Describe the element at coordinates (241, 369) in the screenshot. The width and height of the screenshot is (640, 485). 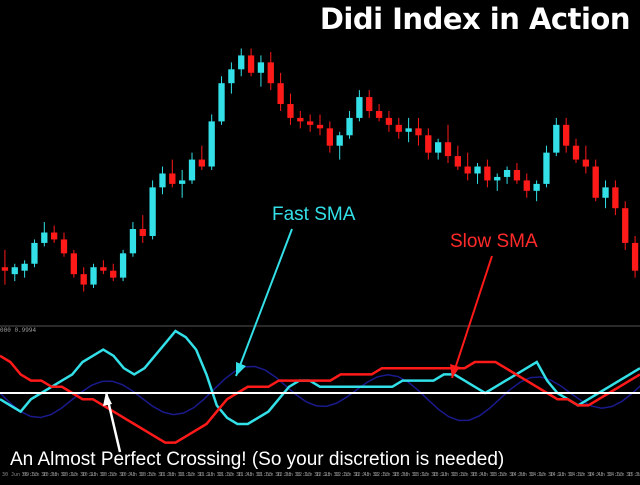
I see `fast-sma-arrowhead` at that location.